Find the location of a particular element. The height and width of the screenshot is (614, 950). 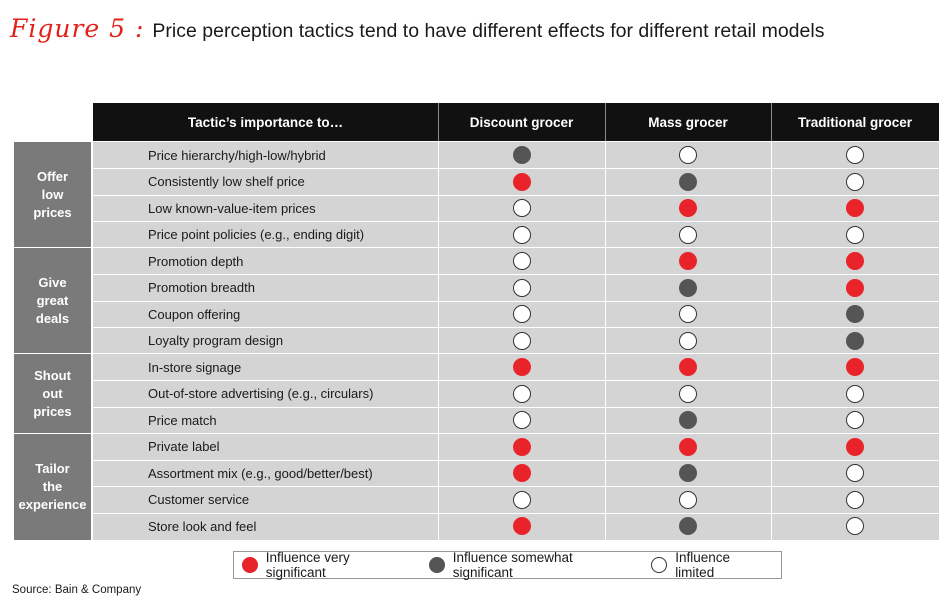

source-note: Source: Bain & Company is located at coordinates (77, 590).